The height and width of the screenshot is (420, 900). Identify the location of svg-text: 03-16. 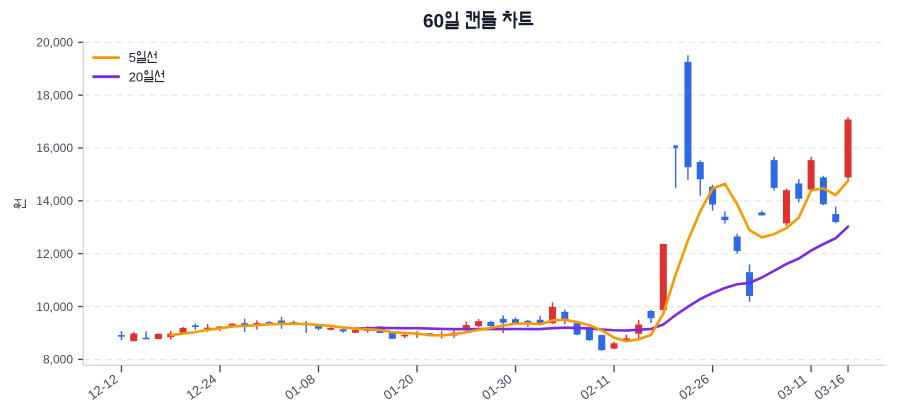
(830, 387).